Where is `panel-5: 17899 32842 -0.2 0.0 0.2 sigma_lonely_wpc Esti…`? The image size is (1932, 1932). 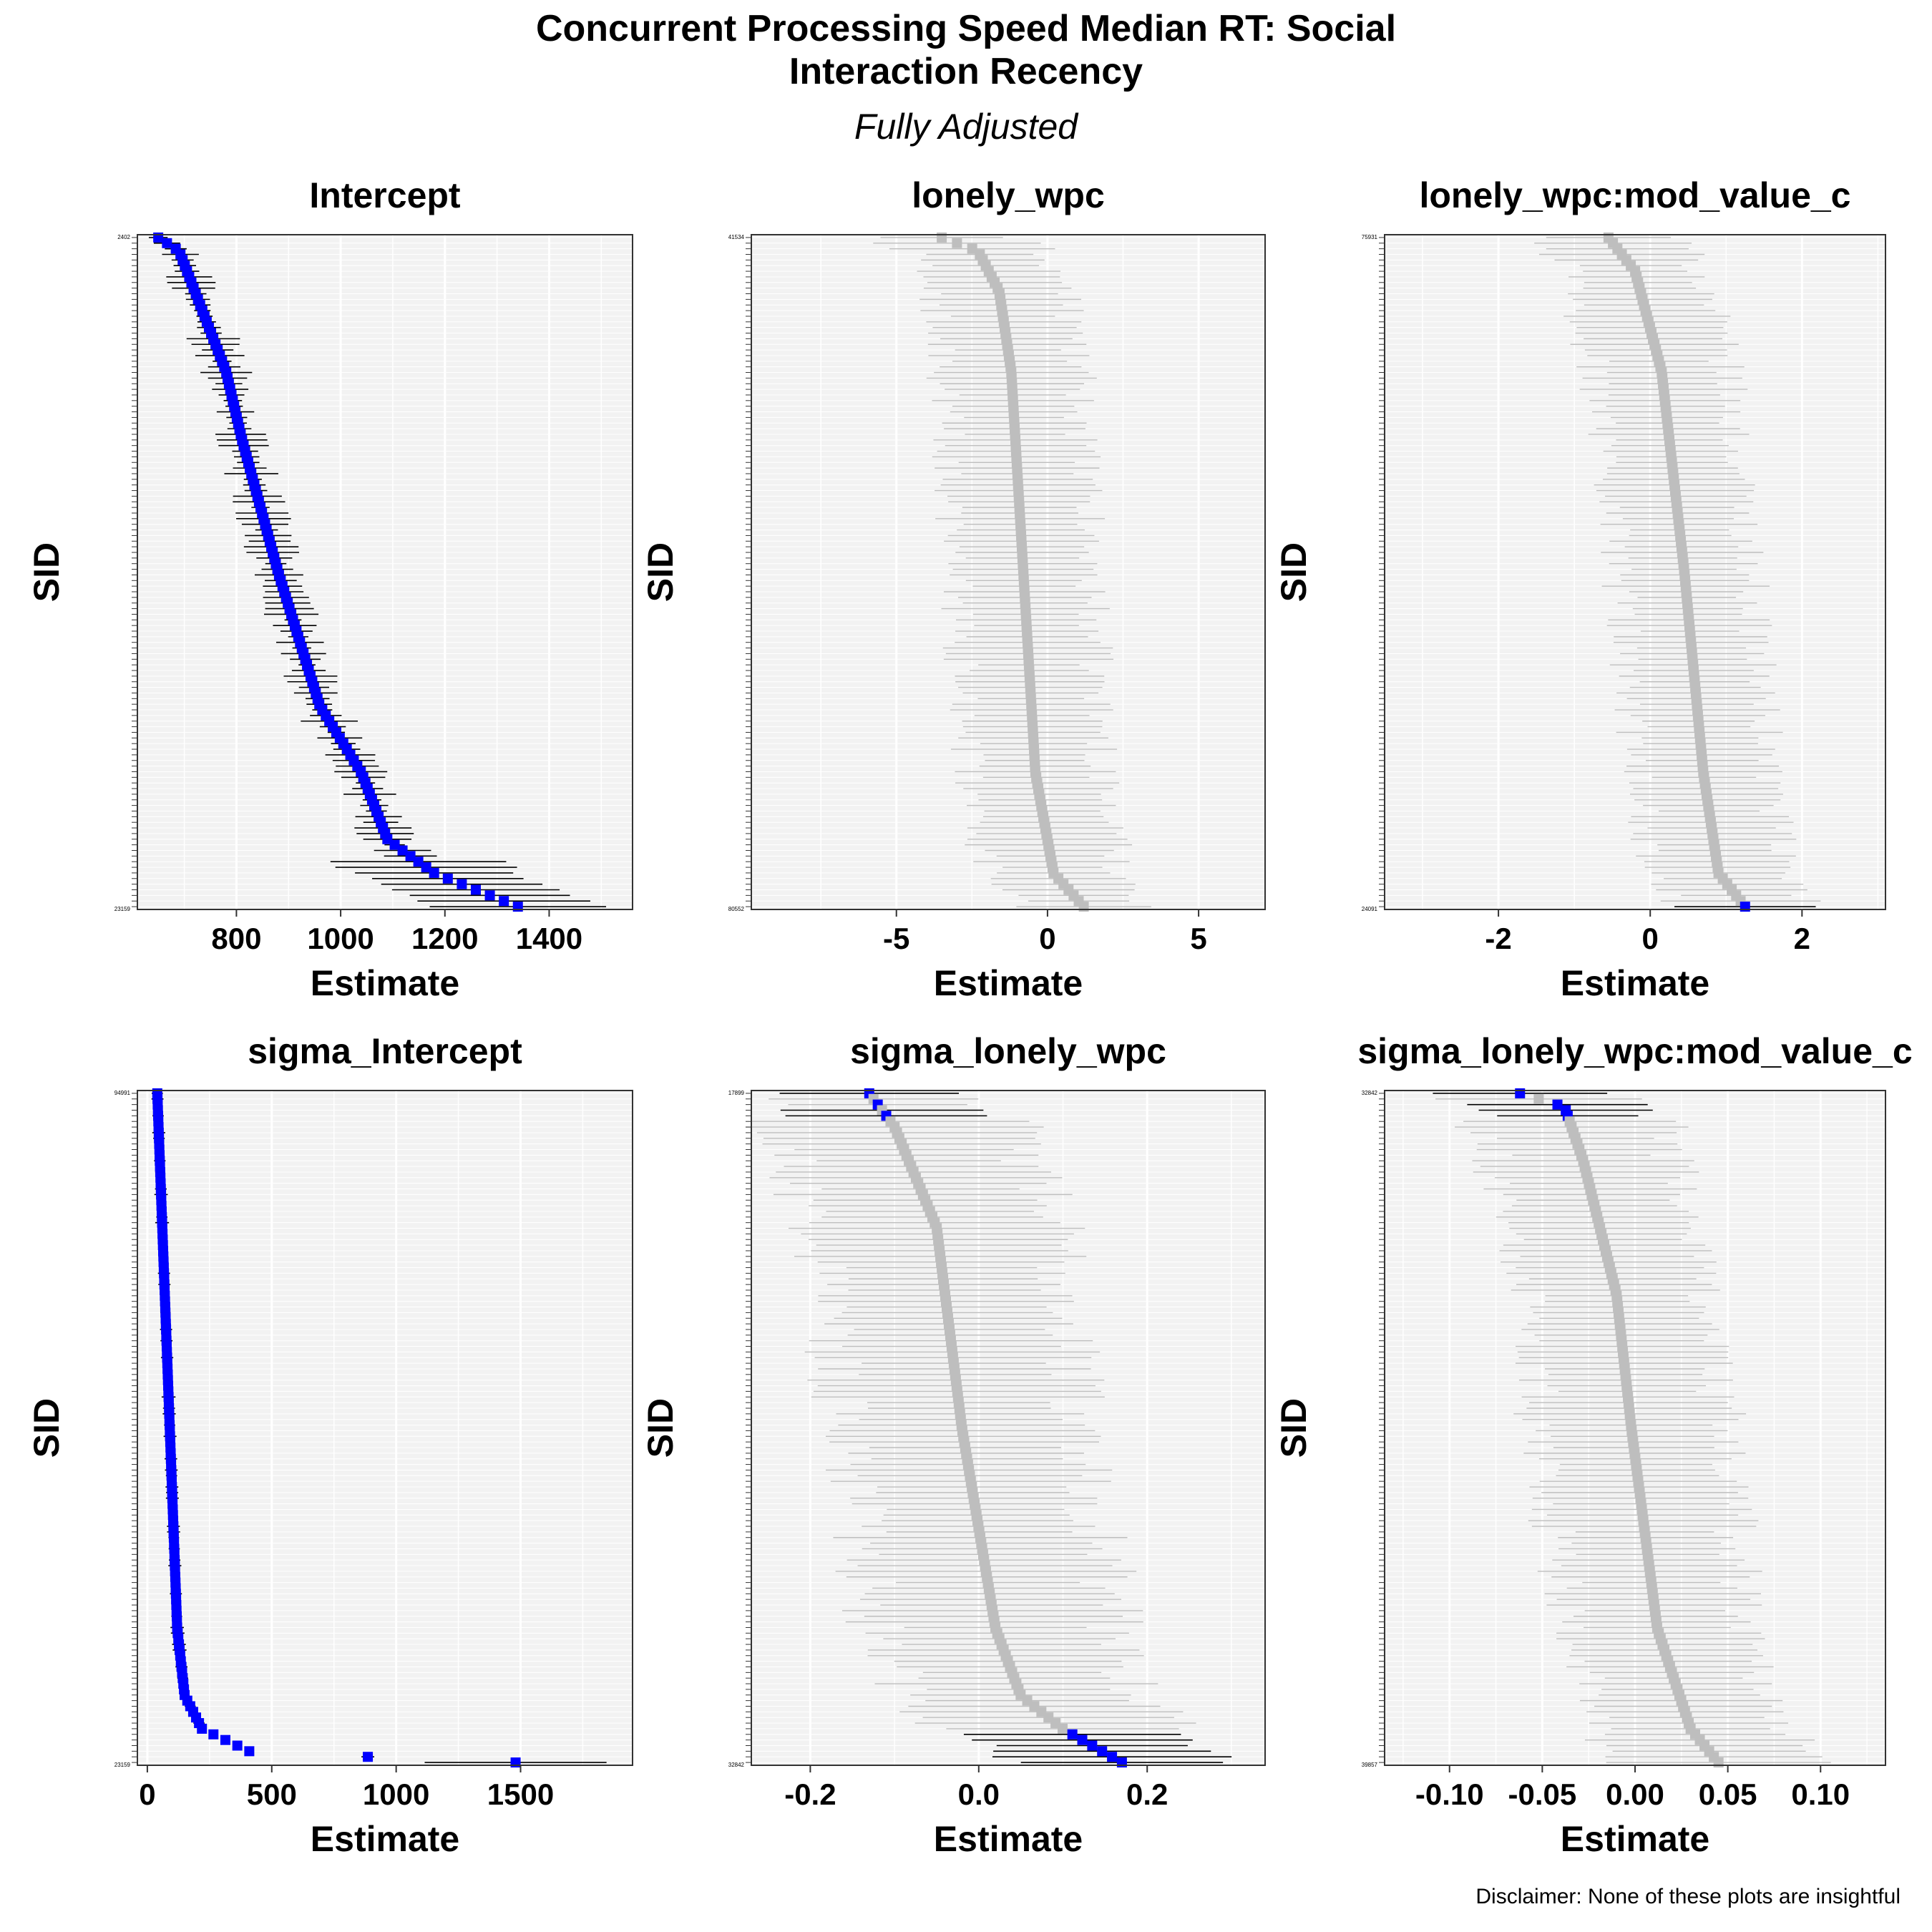 panel-5: 17899 32842 -0.2 0.0 0.2 sigma_lonely_wpc Esti… is located at coordinates (953, 1445).